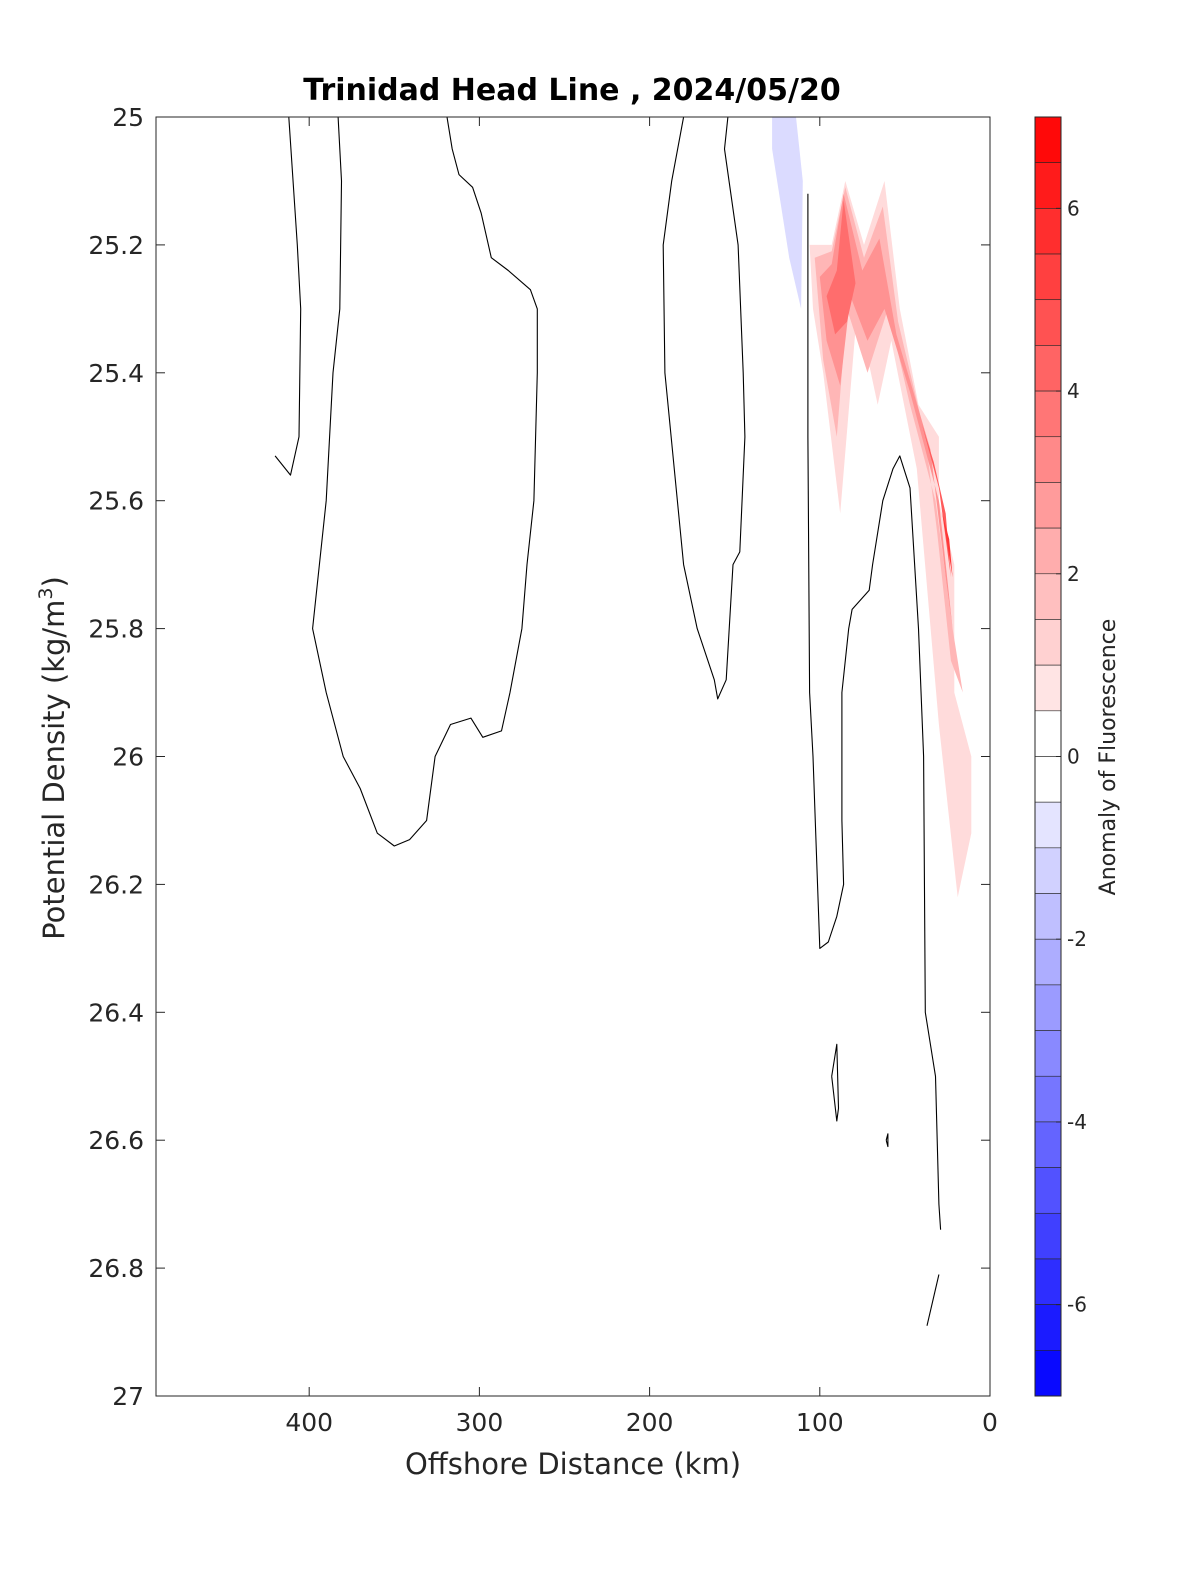  Describe the element at coordinates (480, 1422) in the screenshot. I see `x-tick-label: 300` at that location.